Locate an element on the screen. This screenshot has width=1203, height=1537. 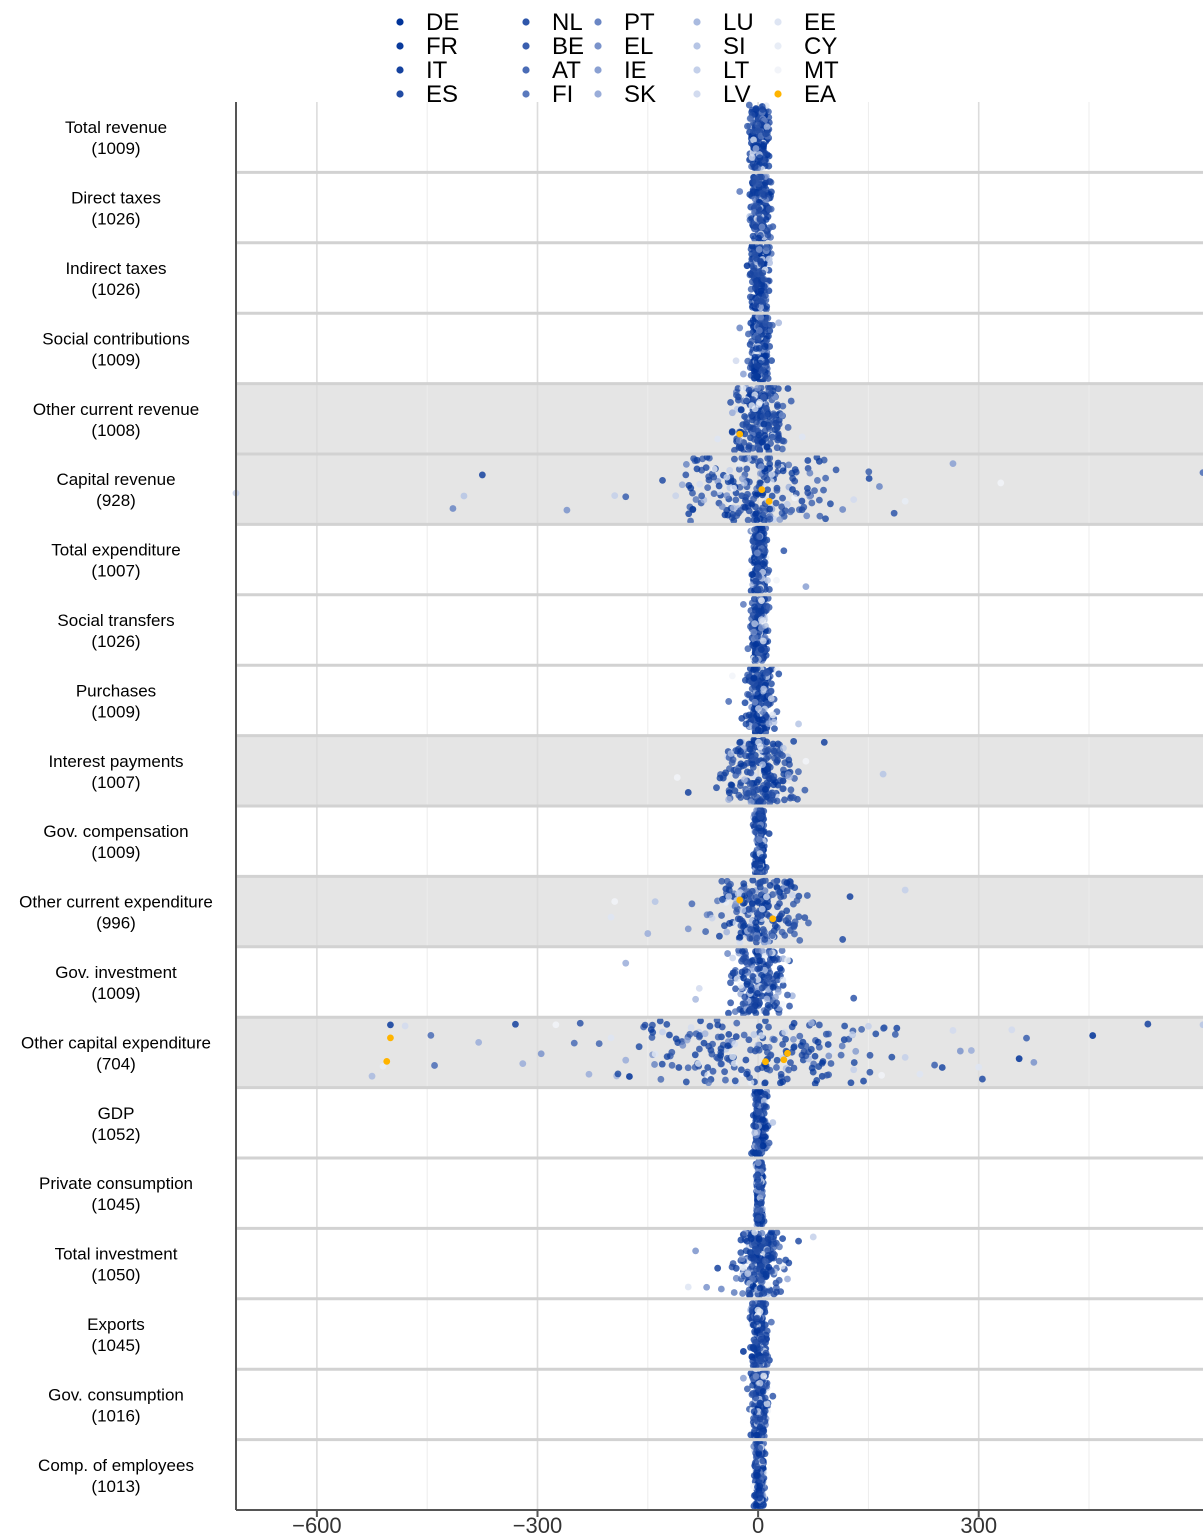
row-label-count: (1008) is located at coordinates (115, 430).